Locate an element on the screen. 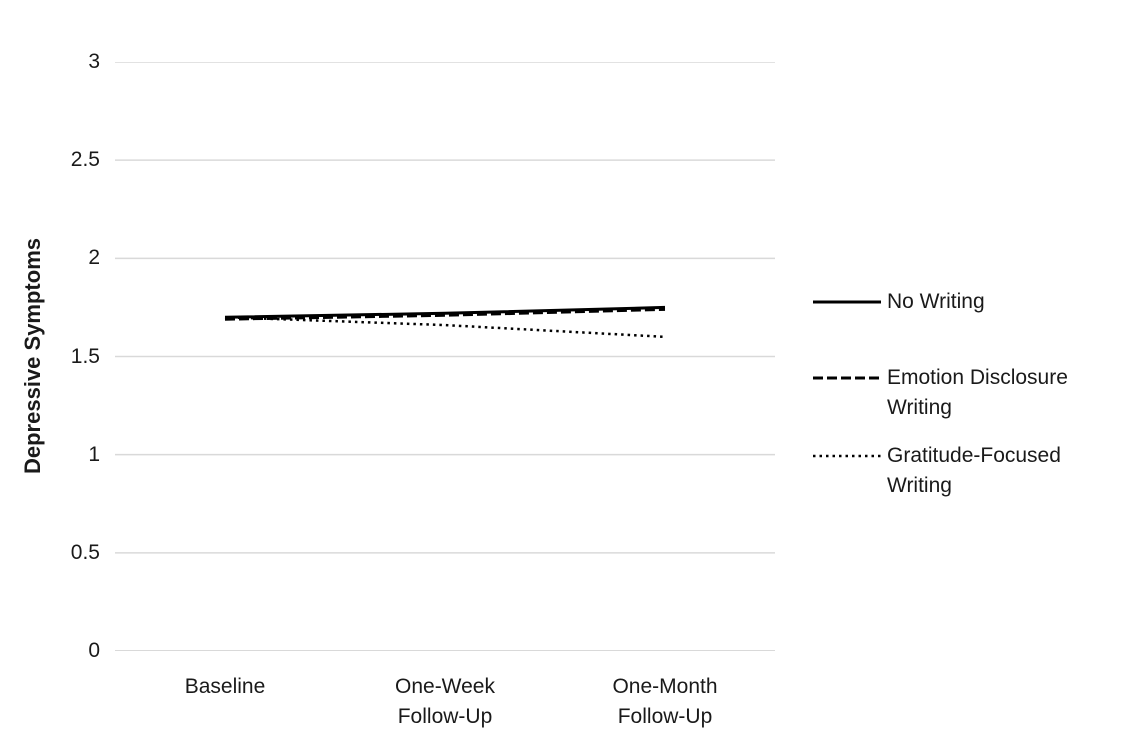  y-tick-label: 2 is located at coordinates (94, 258).